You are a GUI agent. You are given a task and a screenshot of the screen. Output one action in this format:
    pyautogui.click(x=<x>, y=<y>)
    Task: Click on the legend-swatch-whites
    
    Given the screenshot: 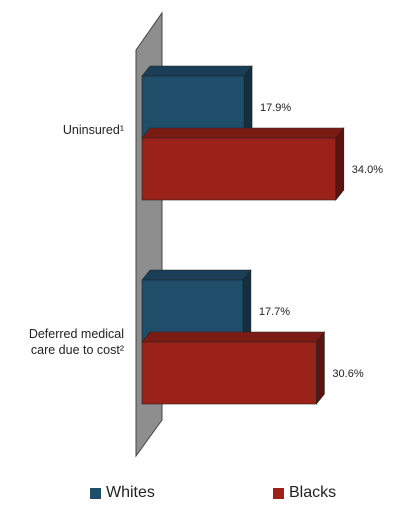 What is the action you would take?
    pyautogui.click(x=95, y=493)
    